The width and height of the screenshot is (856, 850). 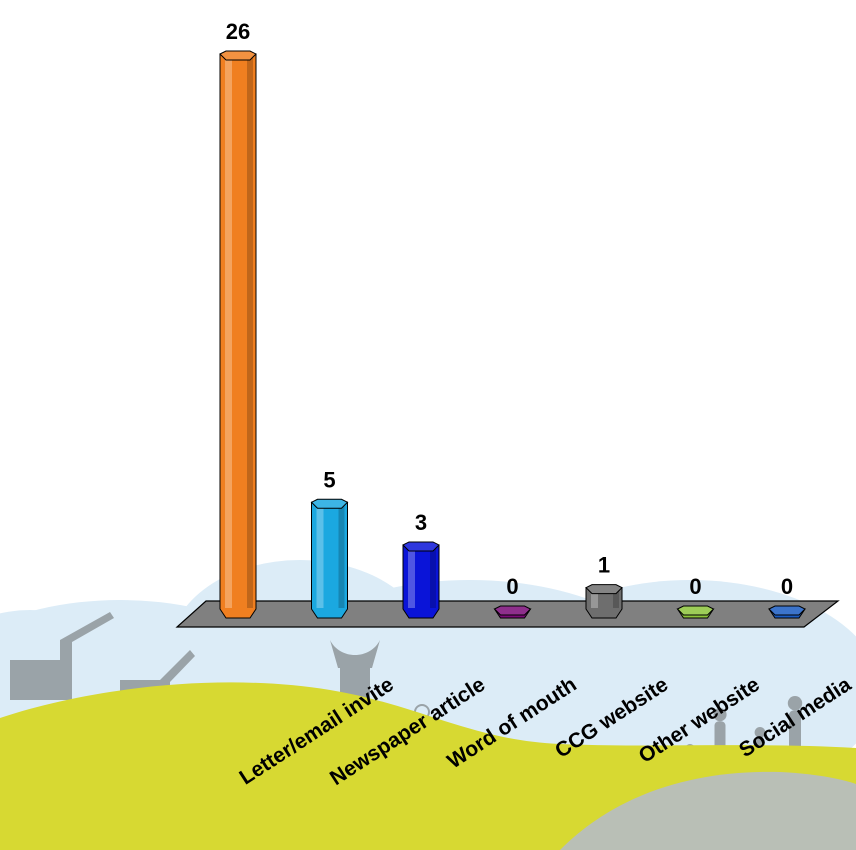 What do you see at coordinates (329, 479) in the screenshot?
I see `value-label: 5` at bounding box center [329, 479].